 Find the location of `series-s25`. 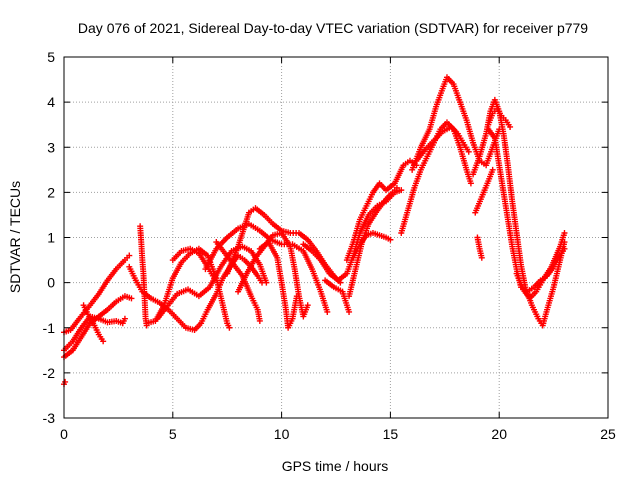

series-s25 is located at coordinates (484, 191).